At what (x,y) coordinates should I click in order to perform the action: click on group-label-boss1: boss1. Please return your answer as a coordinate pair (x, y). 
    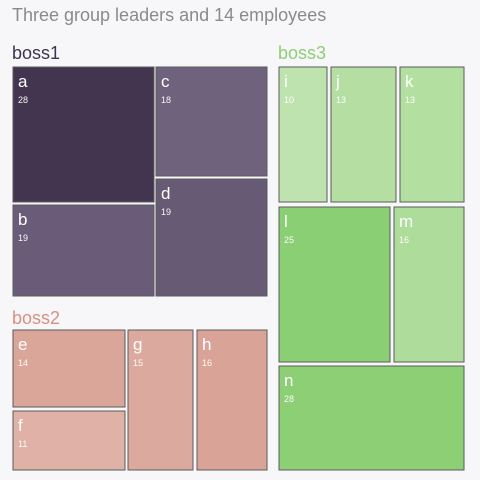
    Looking at the image, I should click on (36, 53).